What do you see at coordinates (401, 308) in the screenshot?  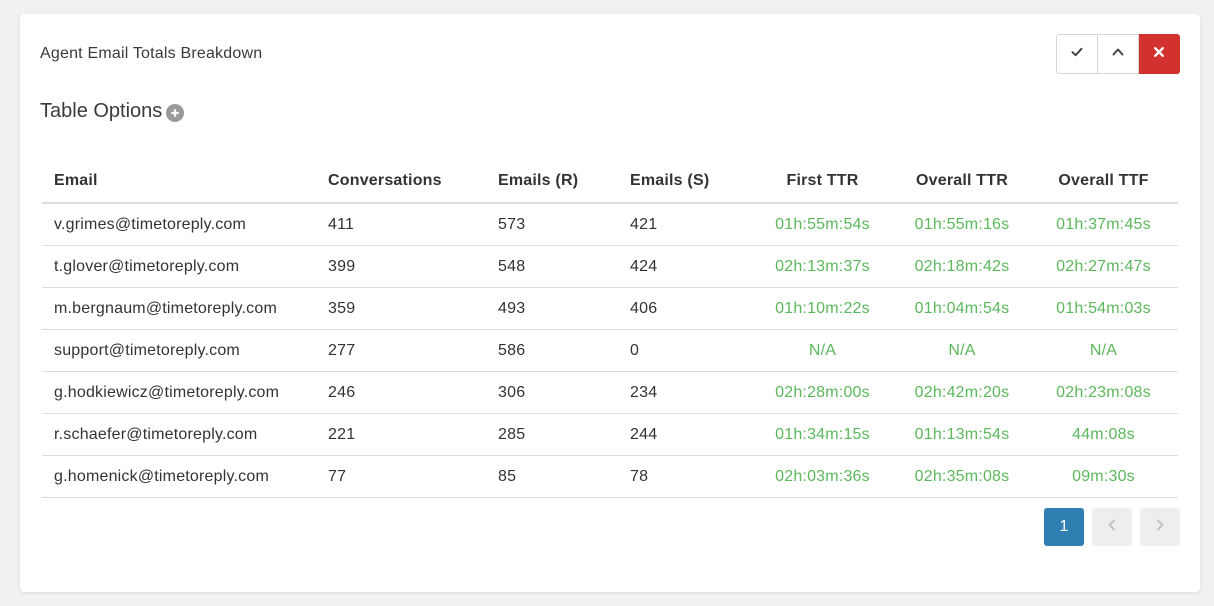 I see `cell-conversations: 359` at bounding box center [401, 308].